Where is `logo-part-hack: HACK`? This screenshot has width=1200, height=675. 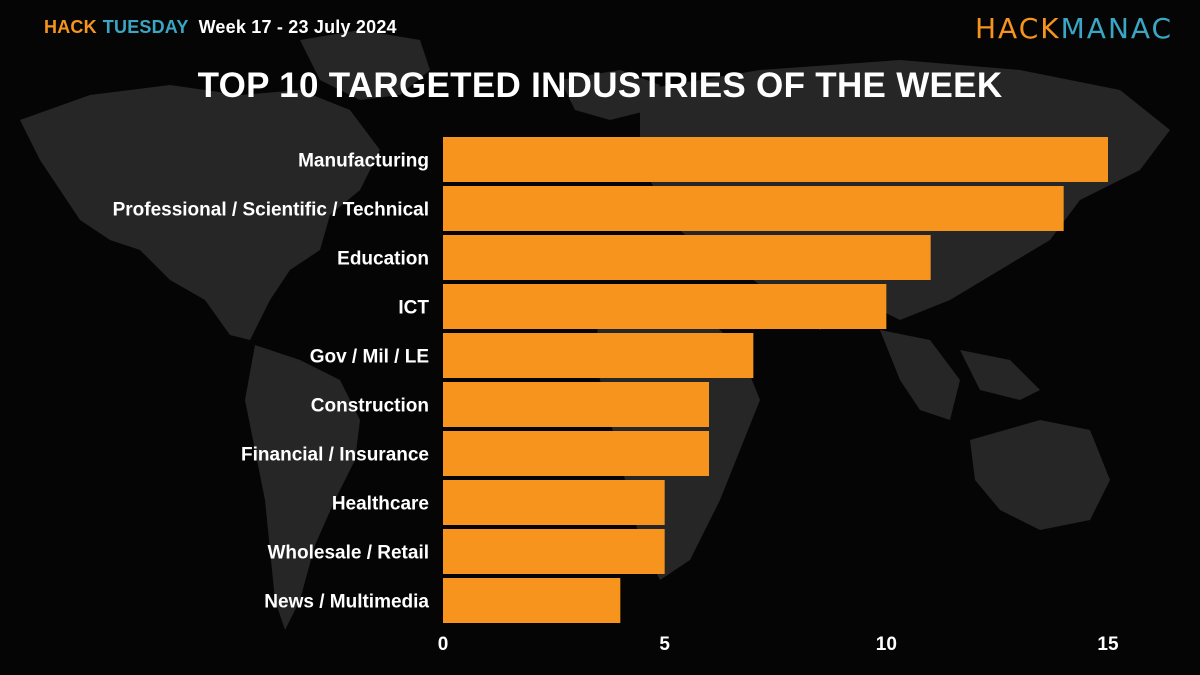 logo-part-hack: HACK is located at coordinates (1018, 28).